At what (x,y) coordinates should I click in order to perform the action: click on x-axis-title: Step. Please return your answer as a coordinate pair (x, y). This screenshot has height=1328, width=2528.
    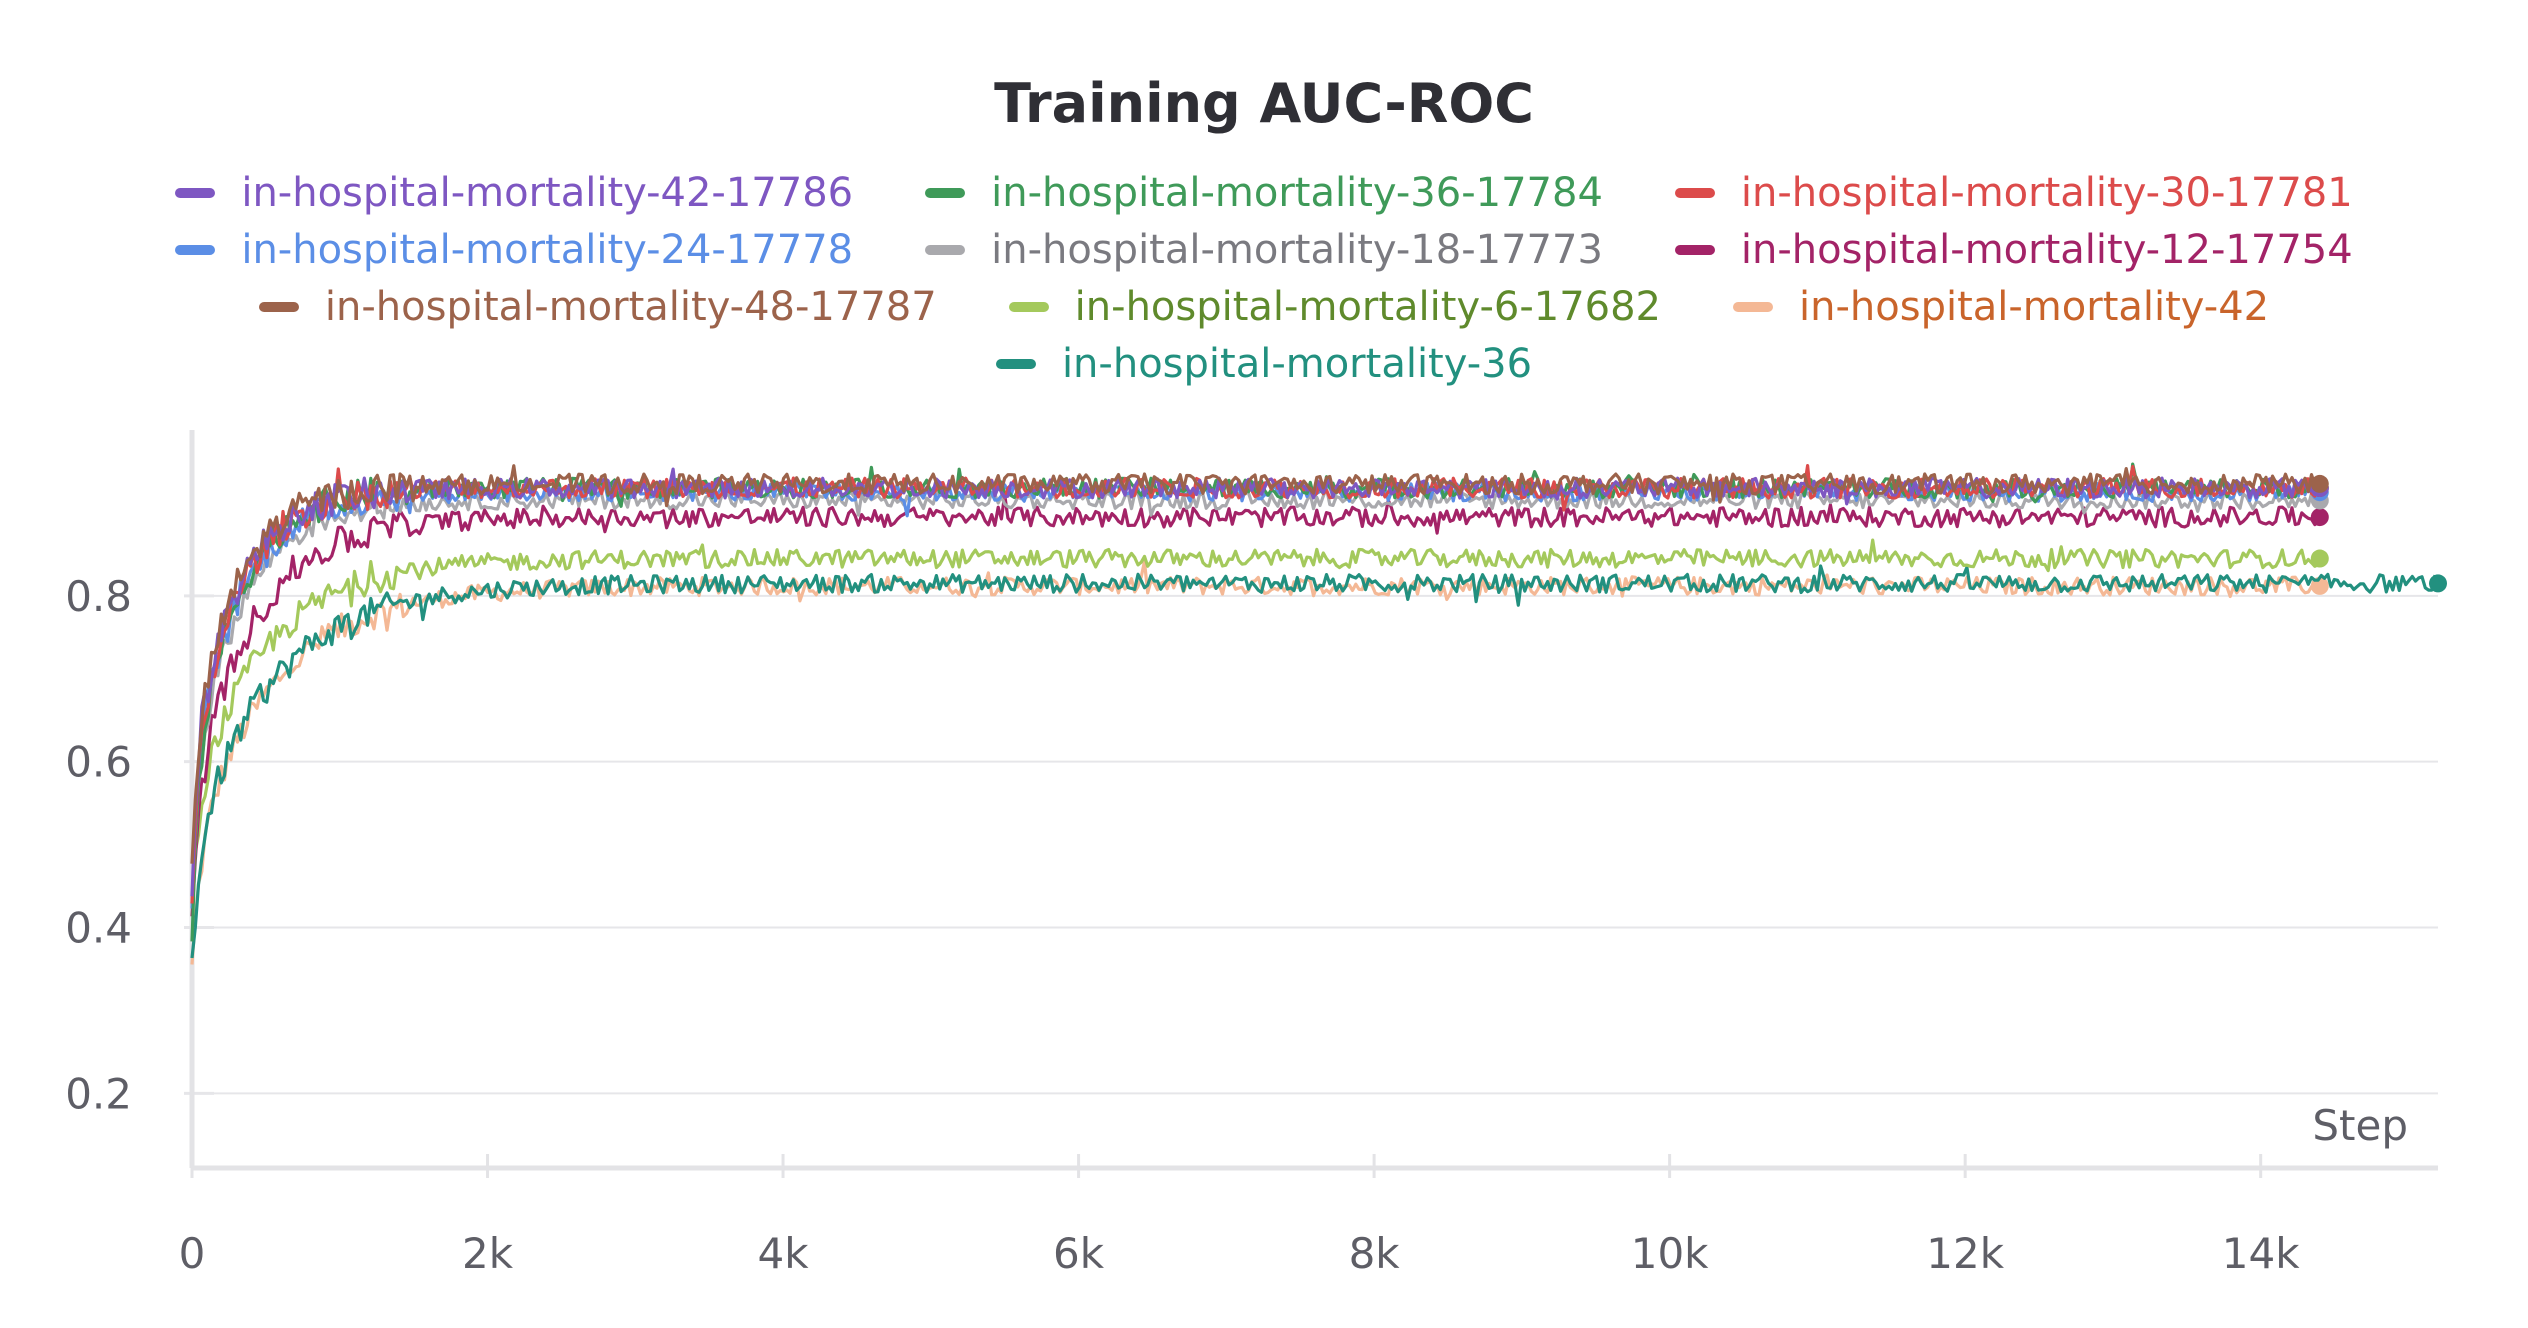
    Looking at the image, I should click on (2360, 1125).